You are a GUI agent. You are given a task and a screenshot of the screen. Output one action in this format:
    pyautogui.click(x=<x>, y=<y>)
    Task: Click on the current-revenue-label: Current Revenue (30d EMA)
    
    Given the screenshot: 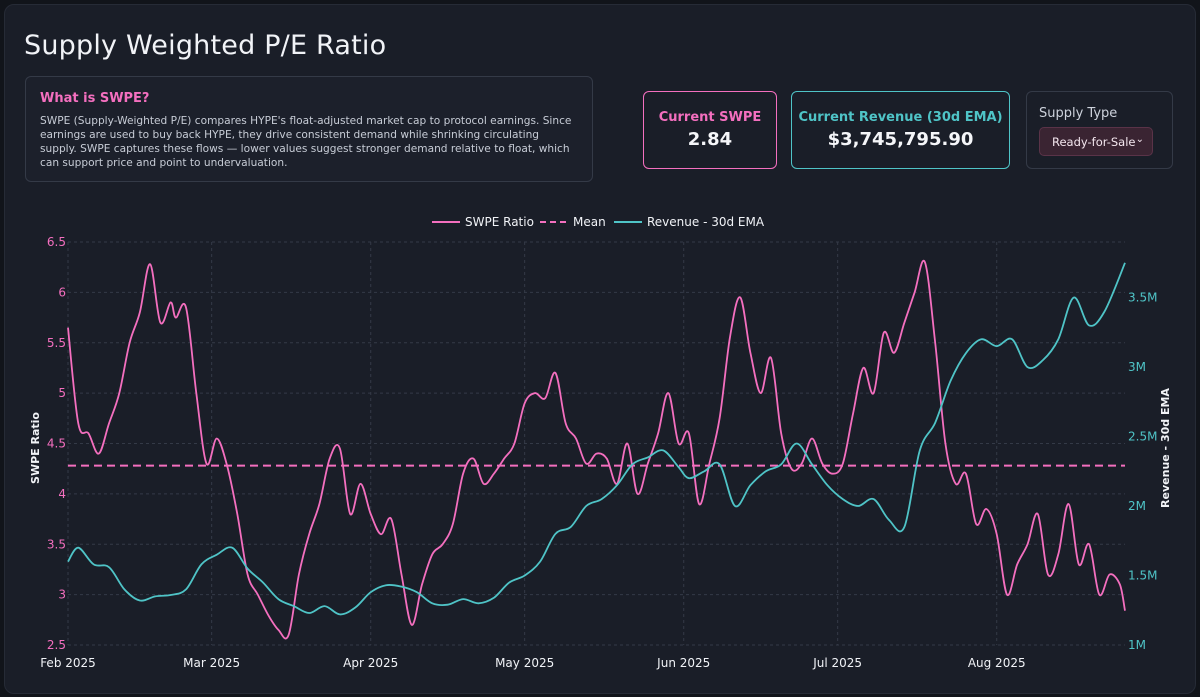 What is the action you would take?
    pyautogui.click(x=900, y=117)
    